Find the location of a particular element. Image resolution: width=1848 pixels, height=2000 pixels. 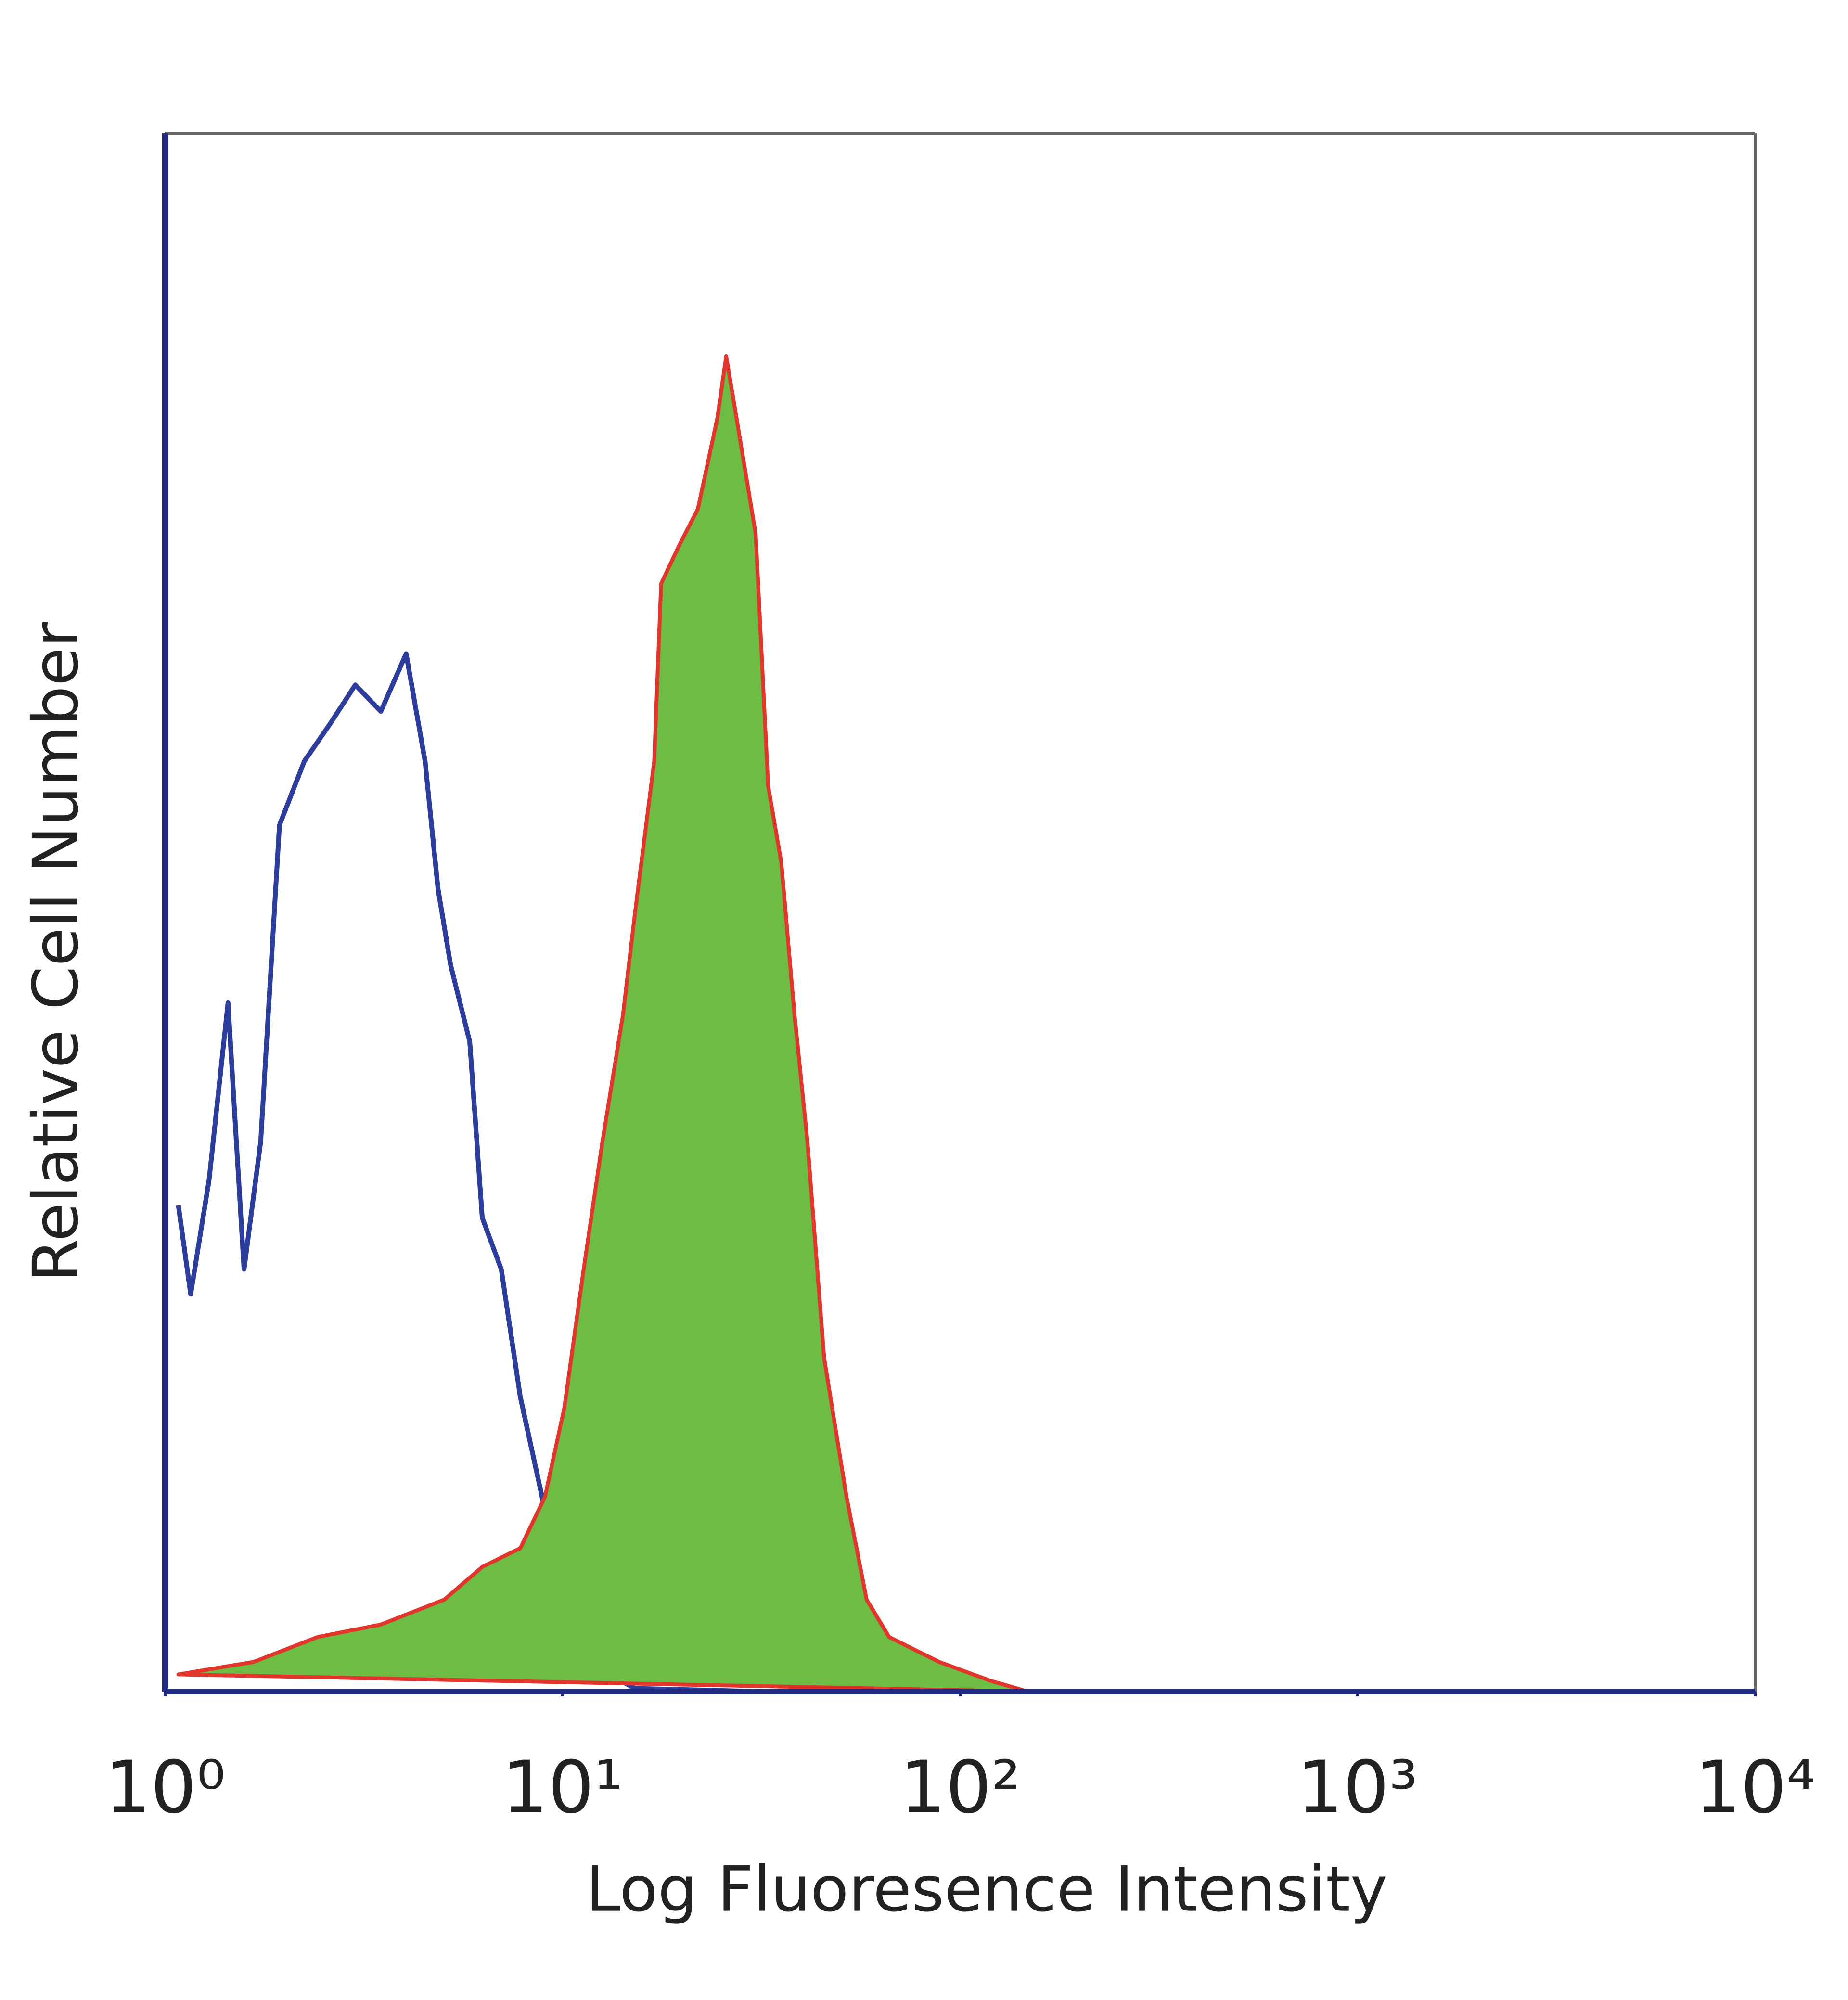

y-axis-label: Relative Cell Number is located at coordinates (55, 951).